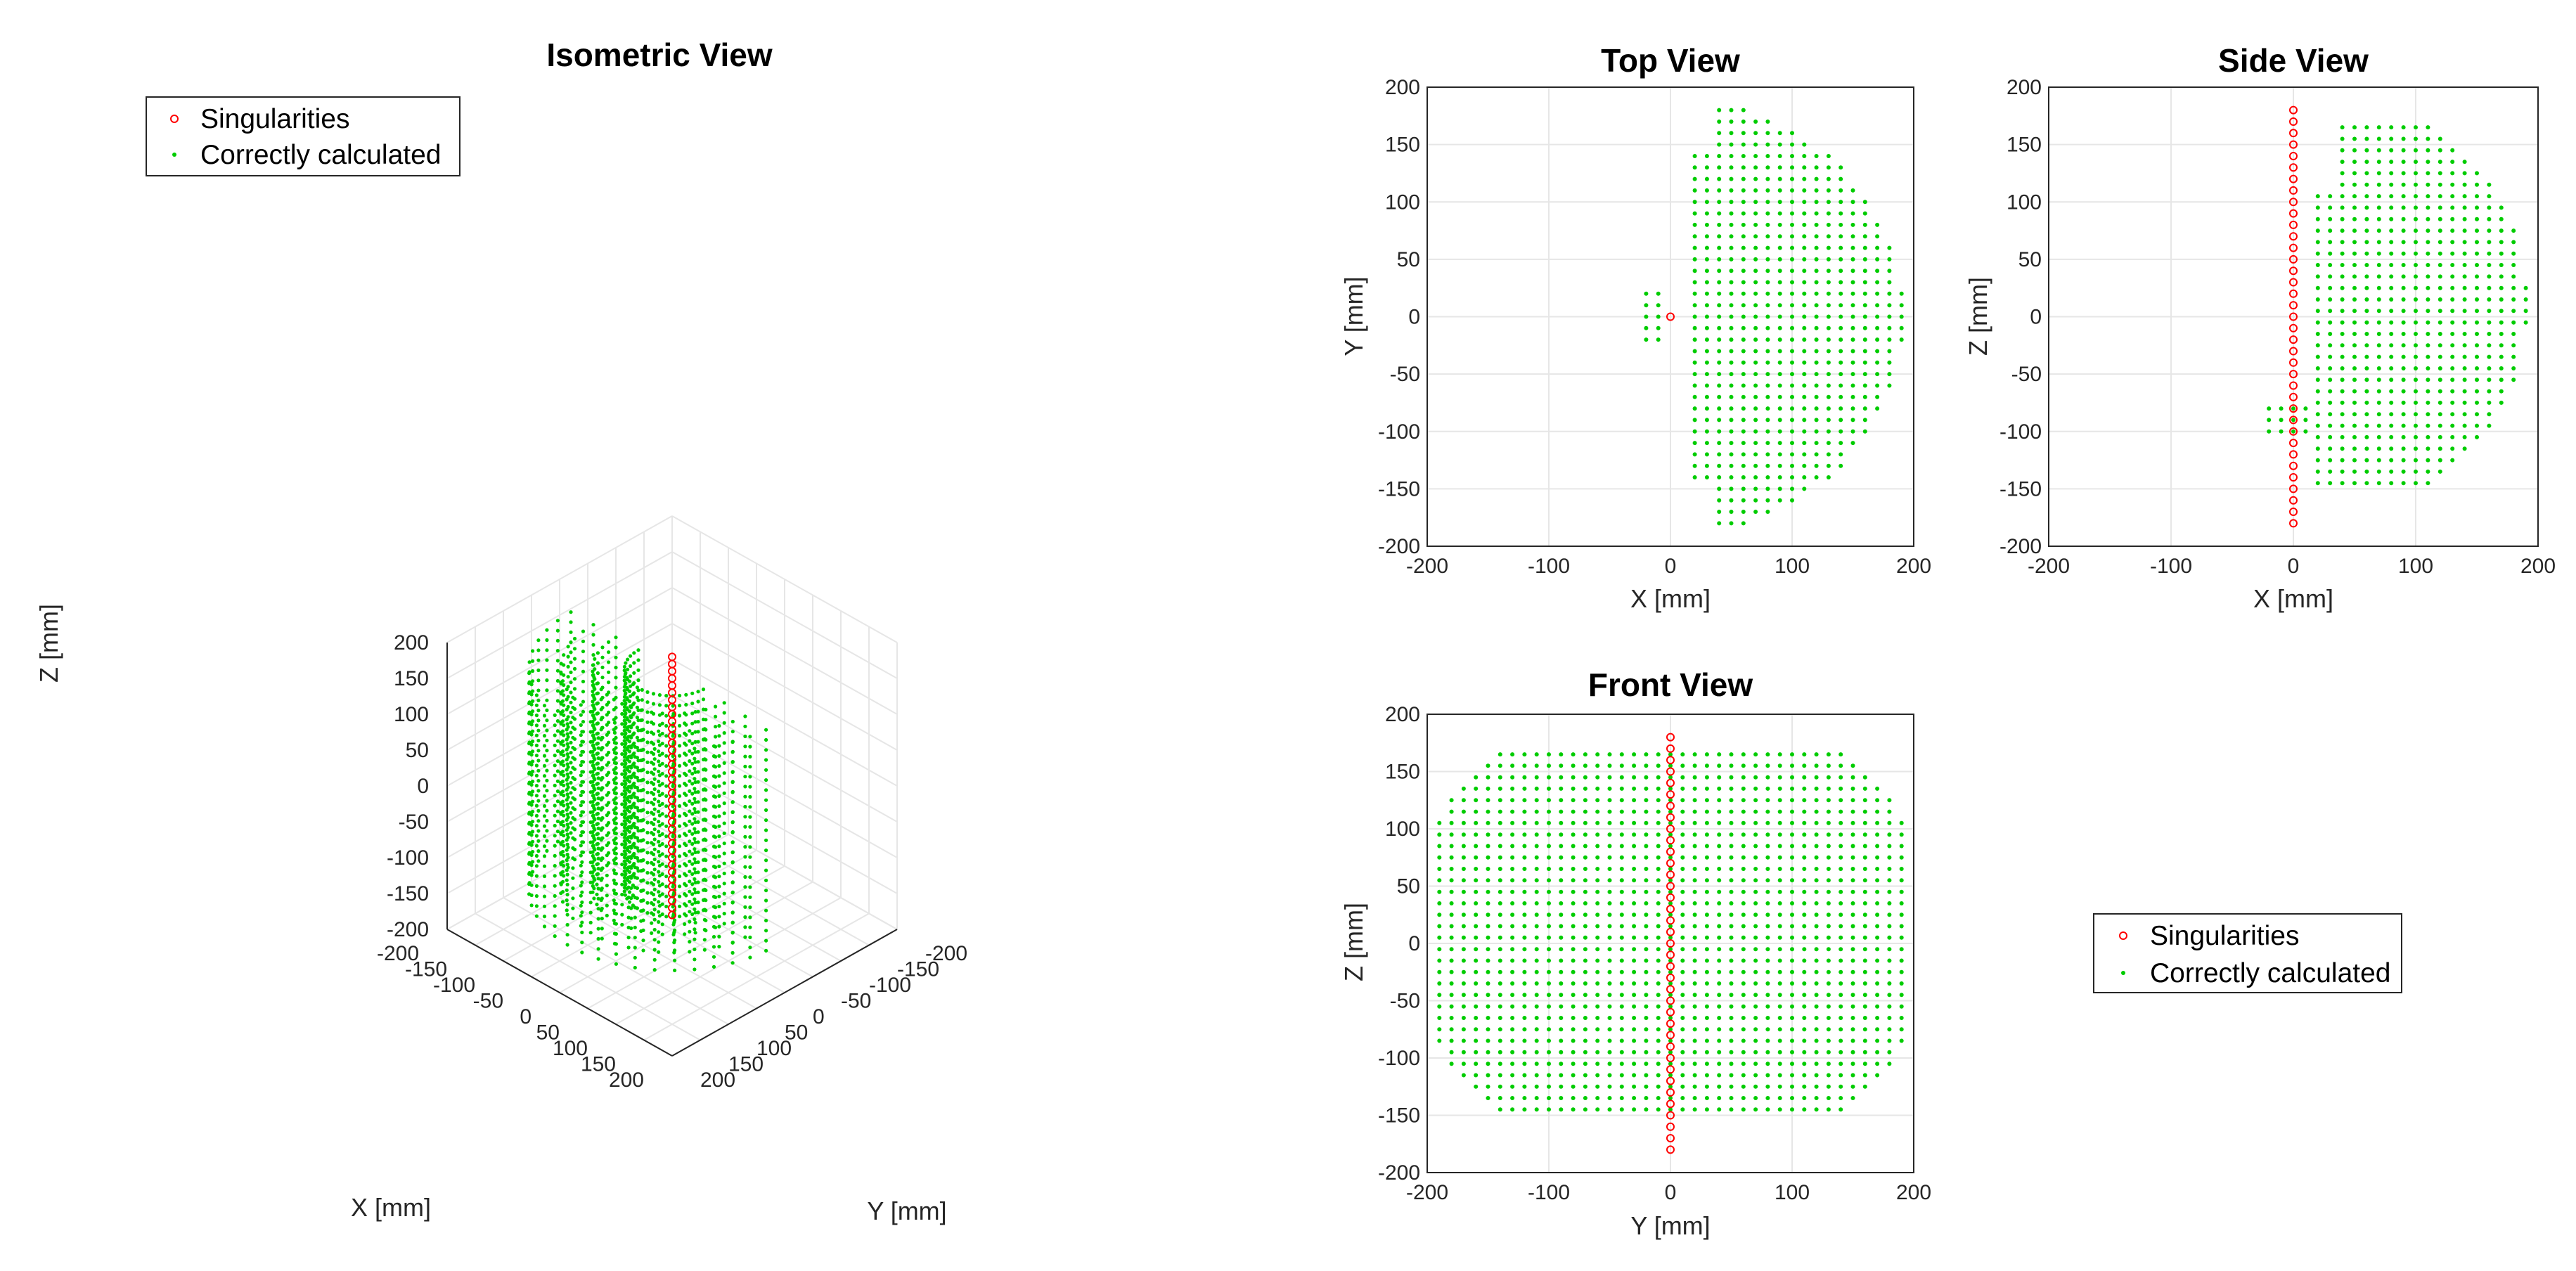  I want to click on front-view-title: Front View, so click(1670, 684).